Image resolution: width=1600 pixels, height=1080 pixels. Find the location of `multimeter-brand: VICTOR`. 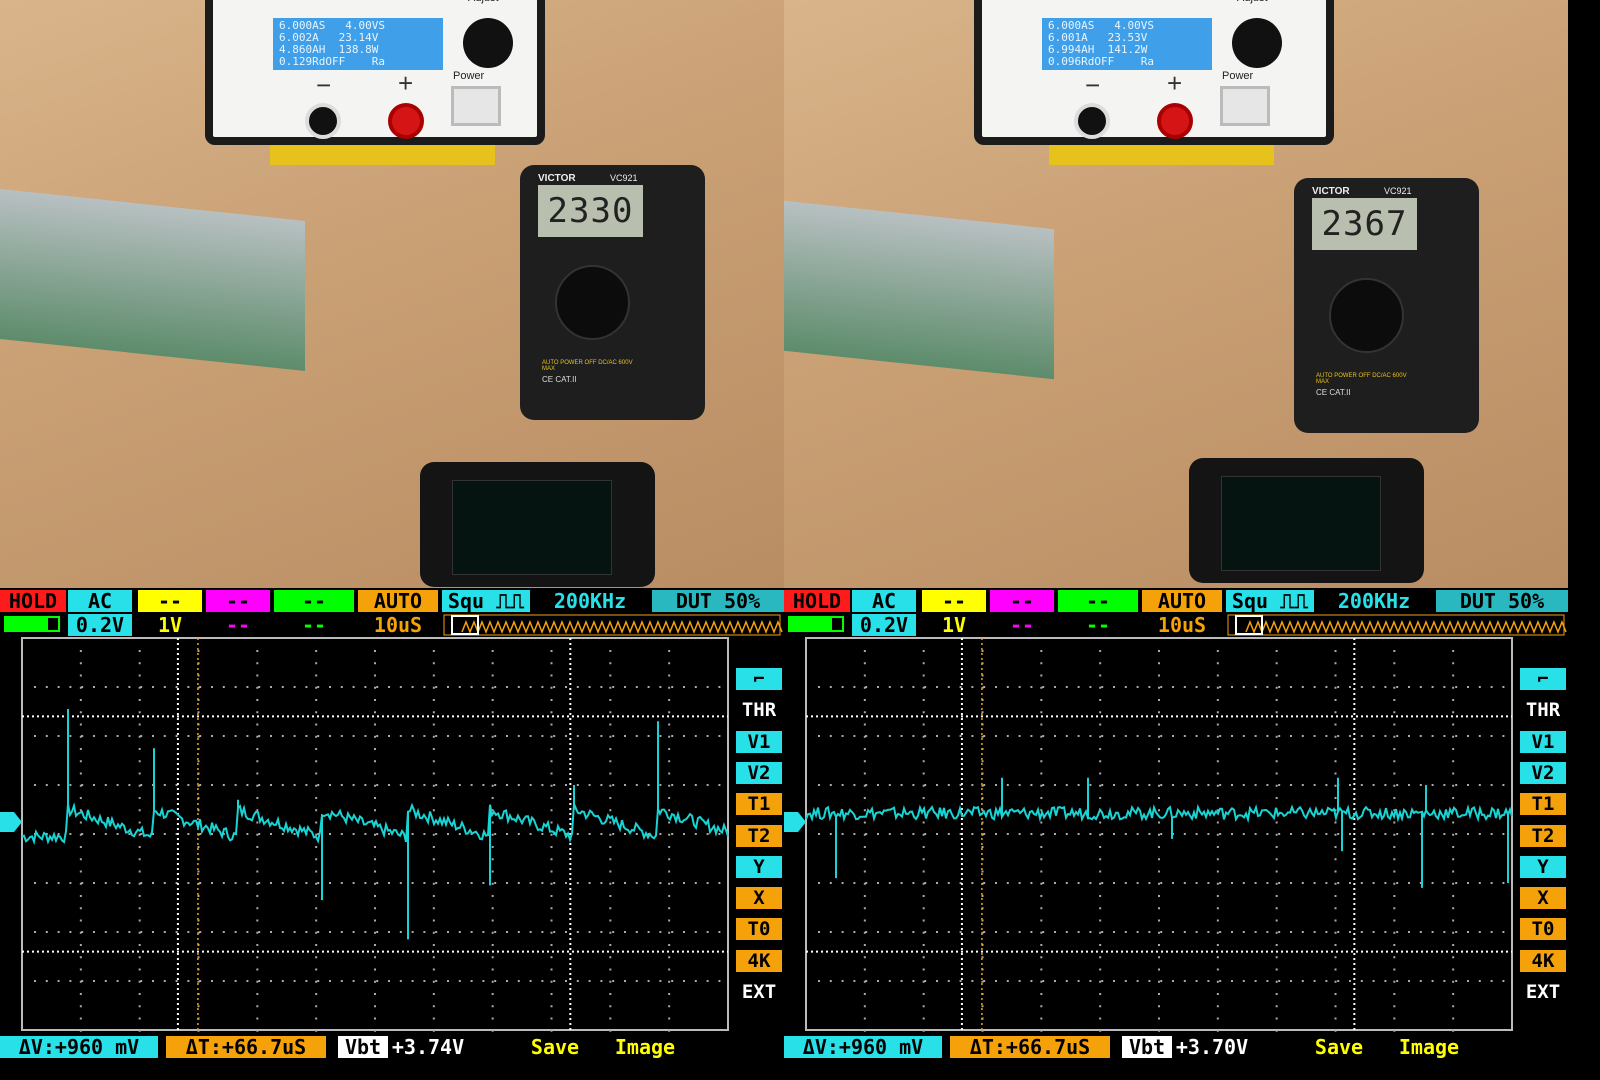

multimeter-brand: VICTOR is located at coordinates (557, 178).